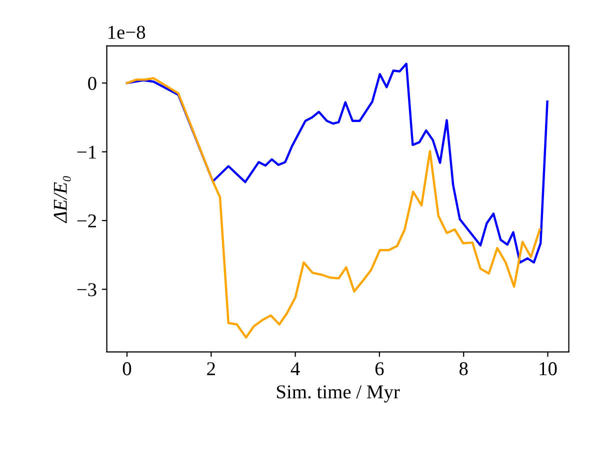  What do you see at coordinates (548, 369) in the screenshot?
I see `x-tick-label: 10` at bounding box center [548, 369].